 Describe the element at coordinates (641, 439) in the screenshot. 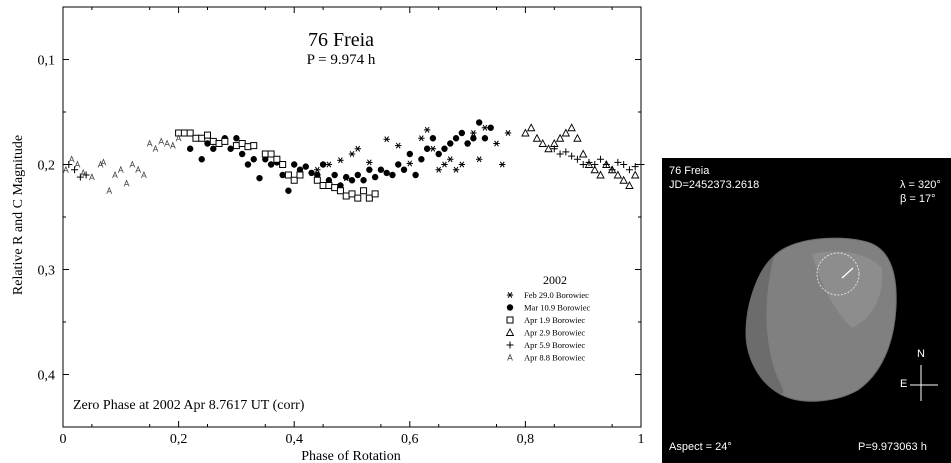

I see `x-tick-label: 1` at that location.